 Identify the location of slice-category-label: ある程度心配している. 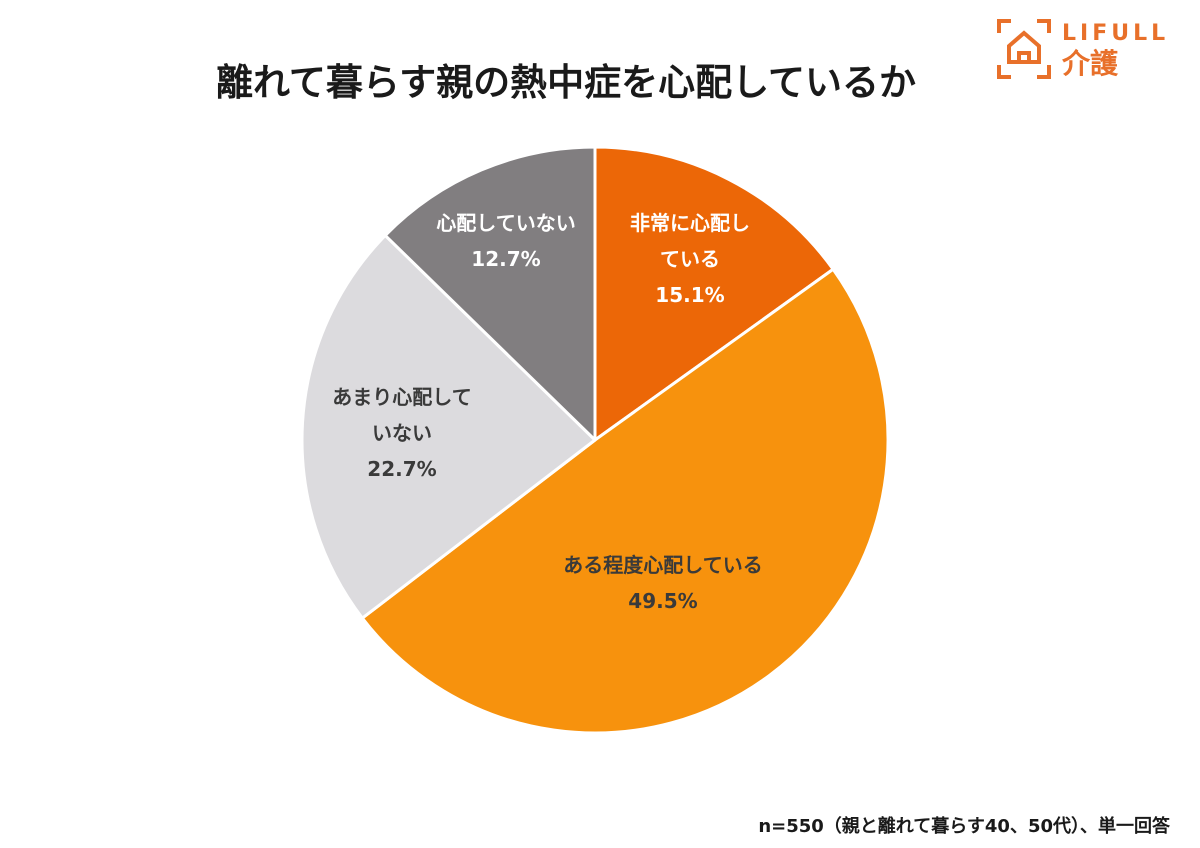
(662, 565).